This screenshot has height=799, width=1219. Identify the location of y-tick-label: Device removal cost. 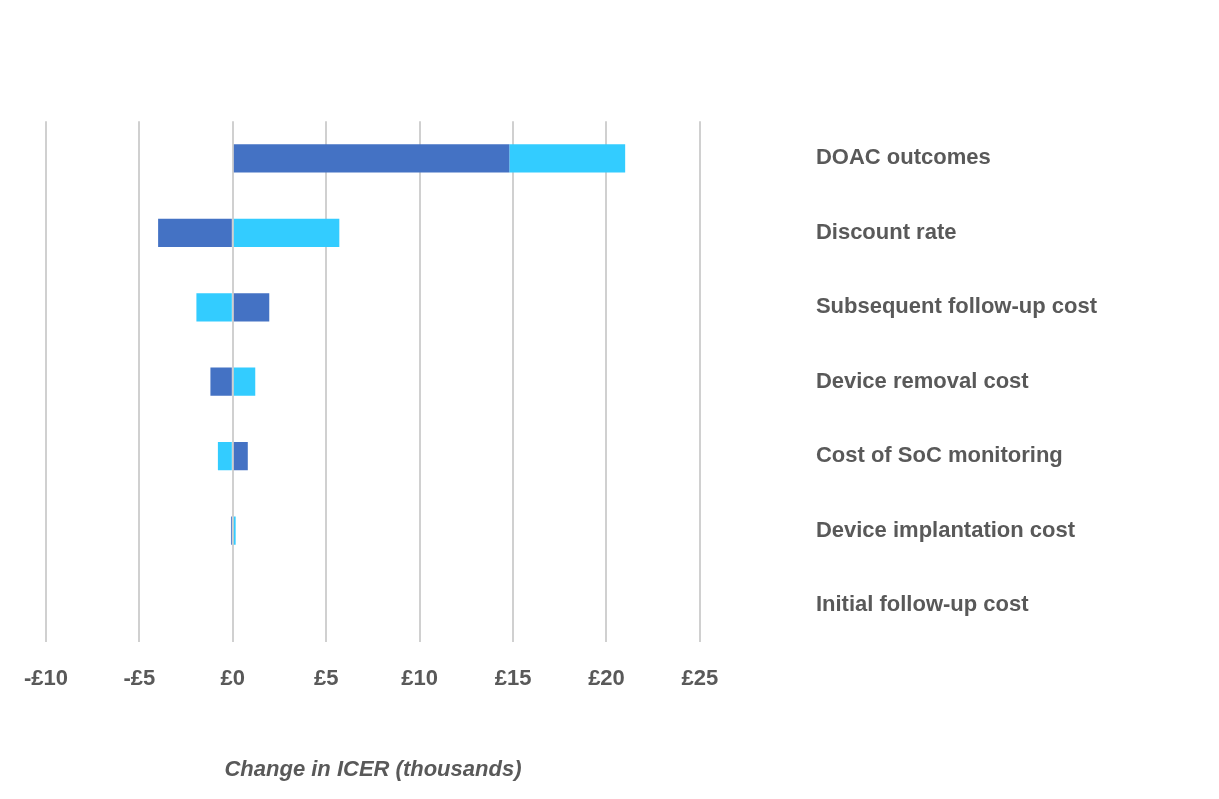
(922, 380).